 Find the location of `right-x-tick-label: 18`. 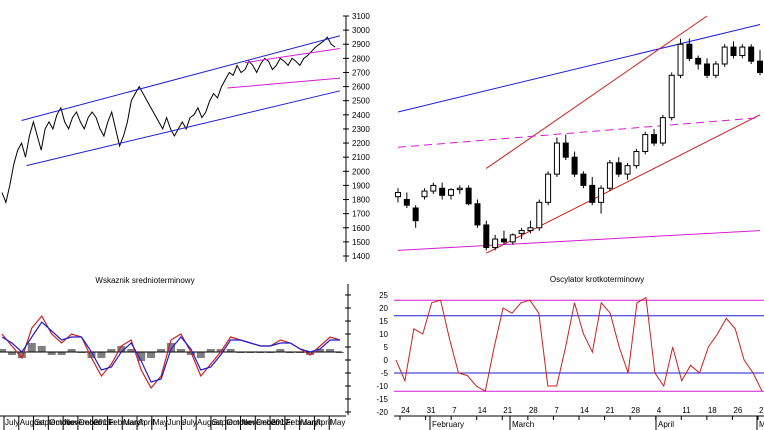

right-x-tick-label: 18 is located at coordinates (712, 410).